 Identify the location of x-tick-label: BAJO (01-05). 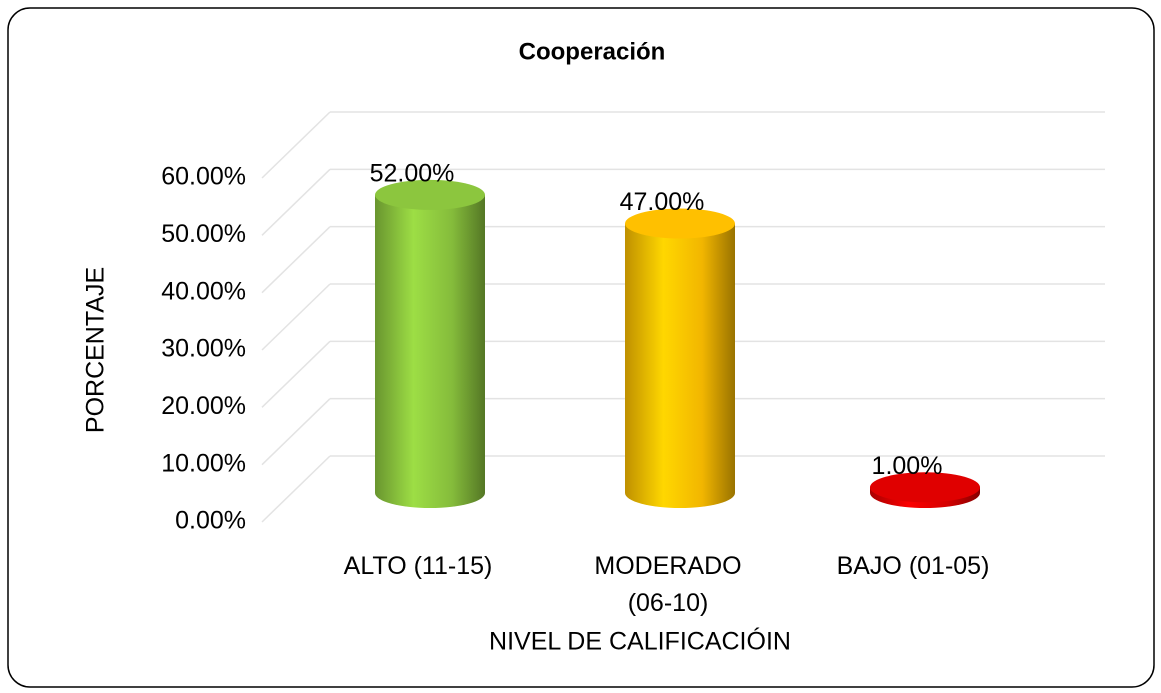
(913, 566).